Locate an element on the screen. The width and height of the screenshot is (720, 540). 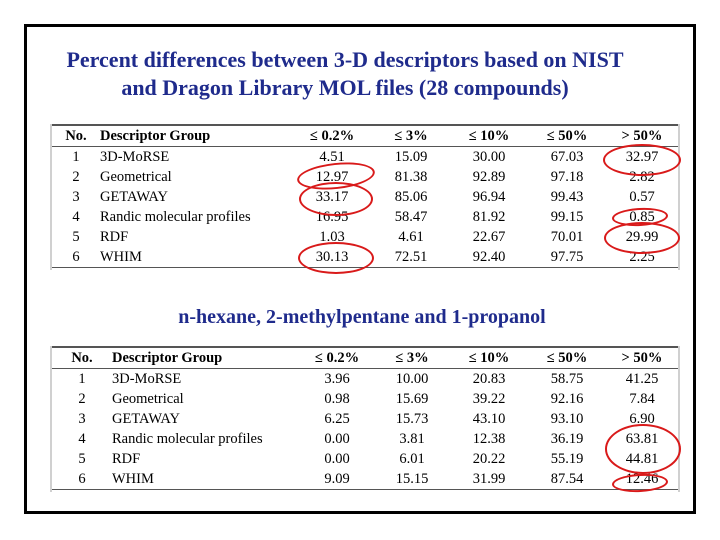
highlight-ring-table1-getaway-le02 is located at coordinates (336, 199).